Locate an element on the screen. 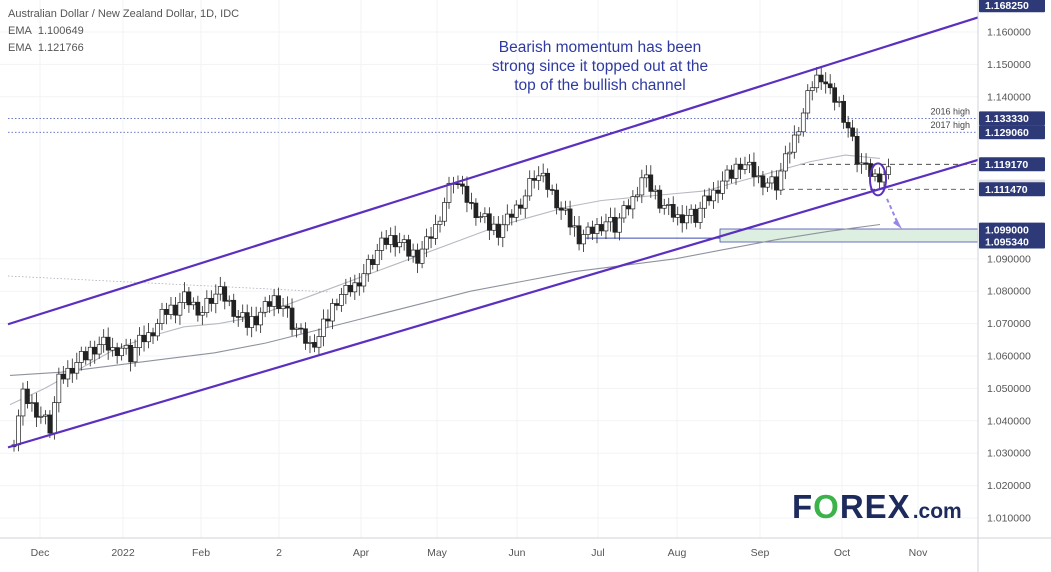  price-level-label: 1.111470 is located at coordinates (1006, 190).